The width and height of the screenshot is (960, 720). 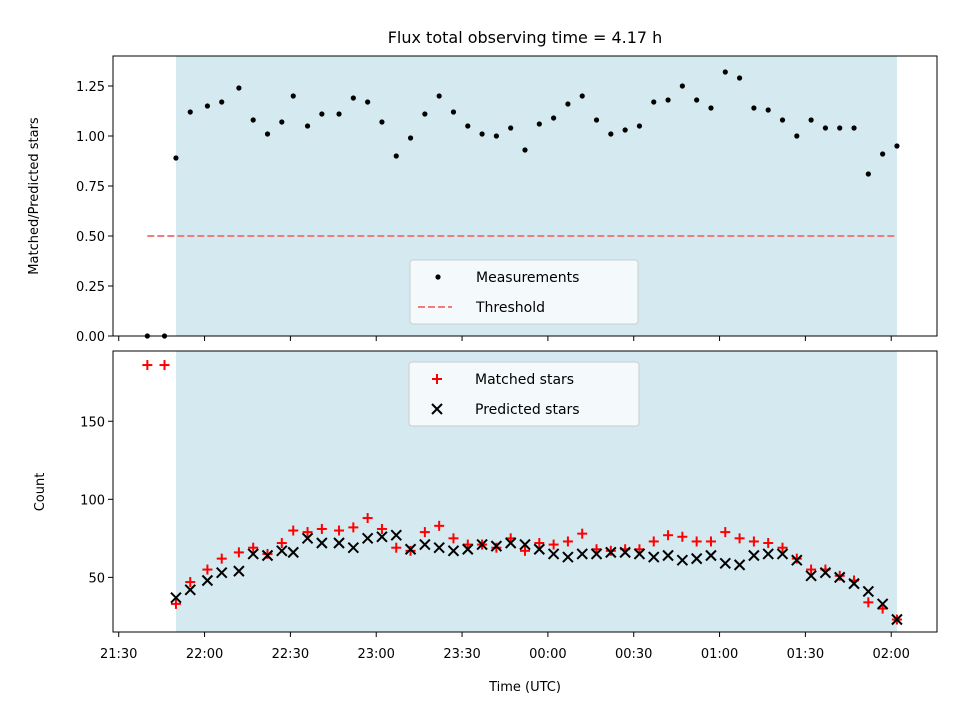 What do you see at coordinates (527, 410) in the screenshot?
I see `legend-label: Predicted stars` at bounding box center [527, 410].